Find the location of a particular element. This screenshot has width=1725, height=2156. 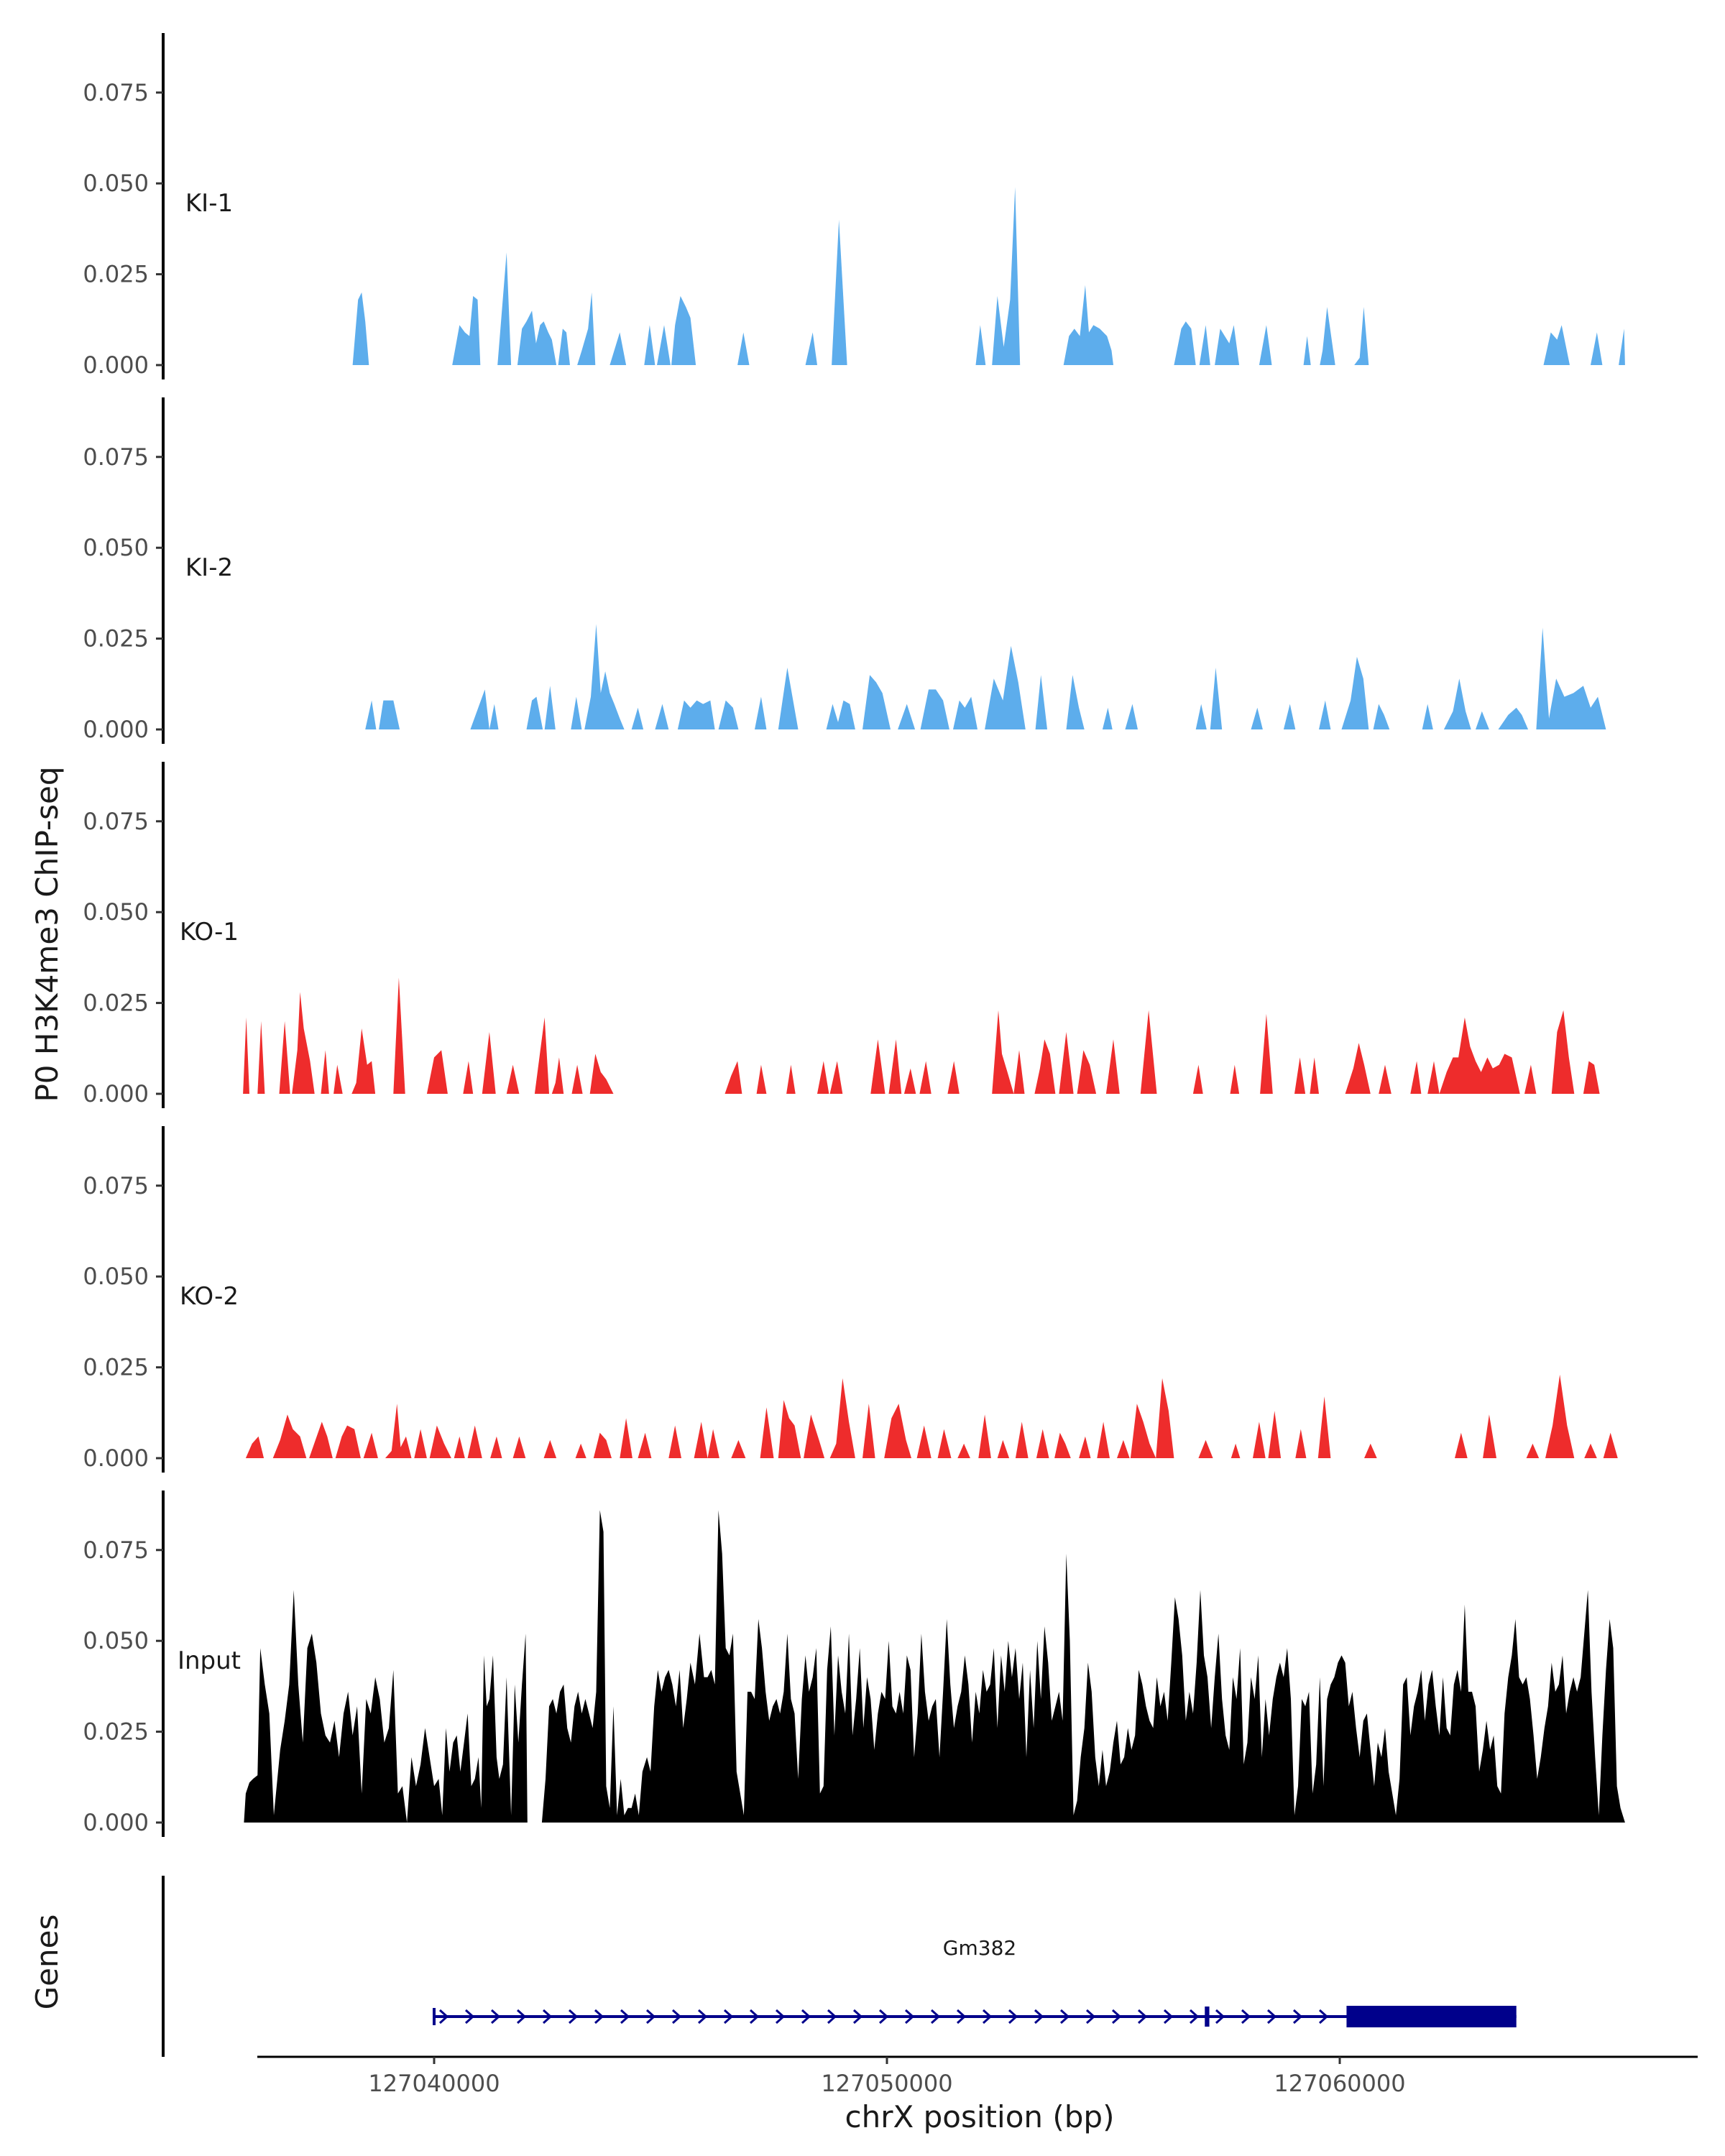

x-tick-label: 127050000 is located at coordinates (886, 2083).